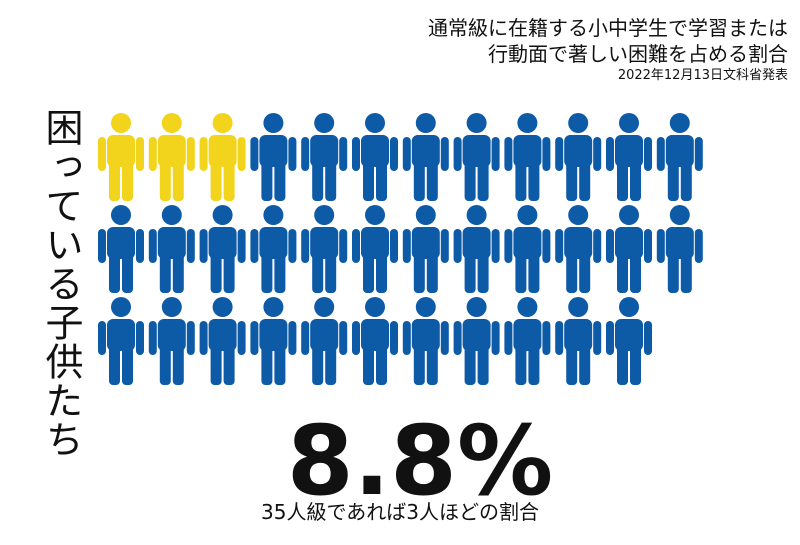 The width and height of the screenshot is (800, 545). I want to click on title-line: 通常級に在籍する小中学生で学習または, so click(608, 28).